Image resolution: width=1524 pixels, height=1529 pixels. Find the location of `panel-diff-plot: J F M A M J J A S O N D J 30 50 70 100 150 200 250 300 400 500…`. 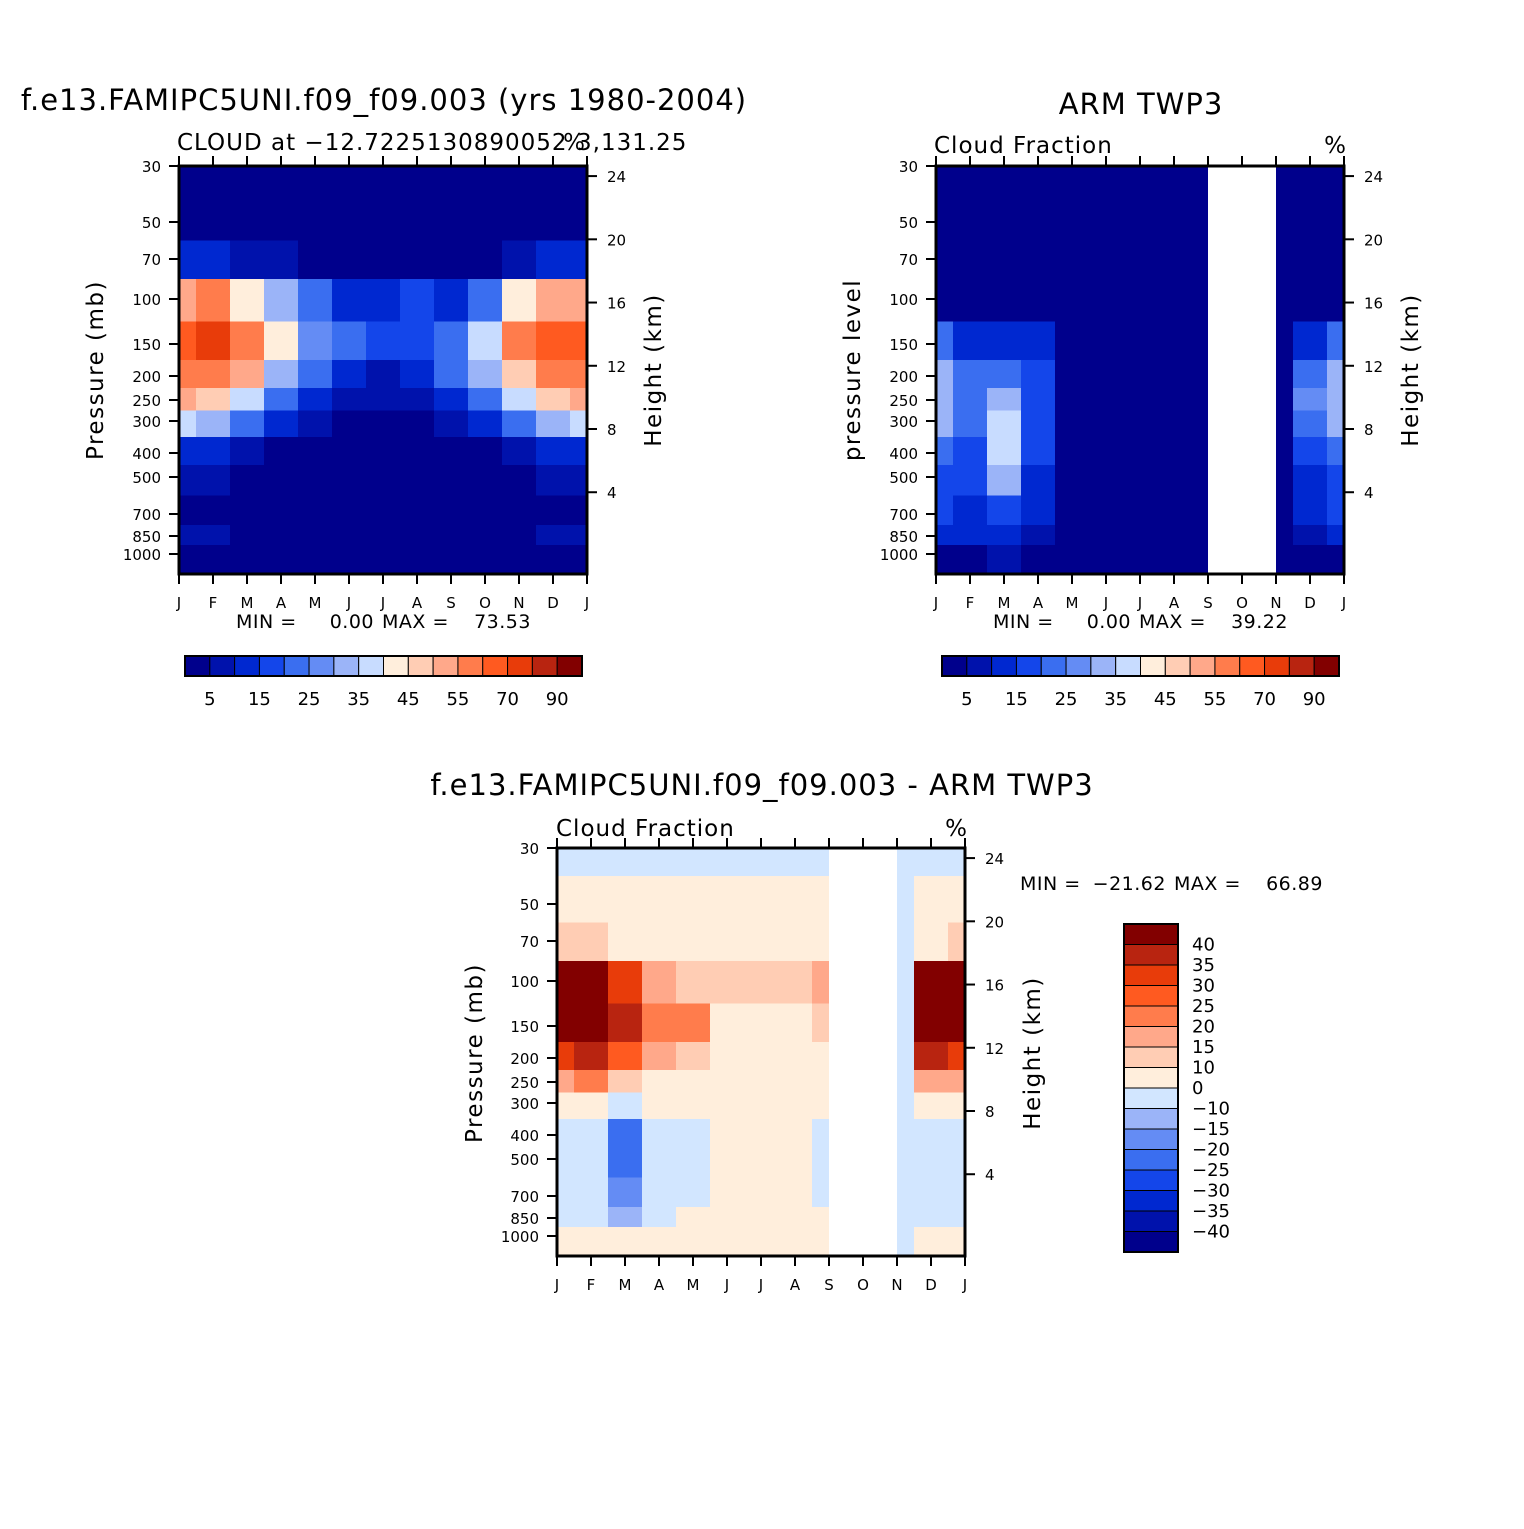

panel-diff-plot: J F M A M J J A S O N D J 30 50 70 100 150 200 250 300 400 500… is located at coordinates (752, 1066).